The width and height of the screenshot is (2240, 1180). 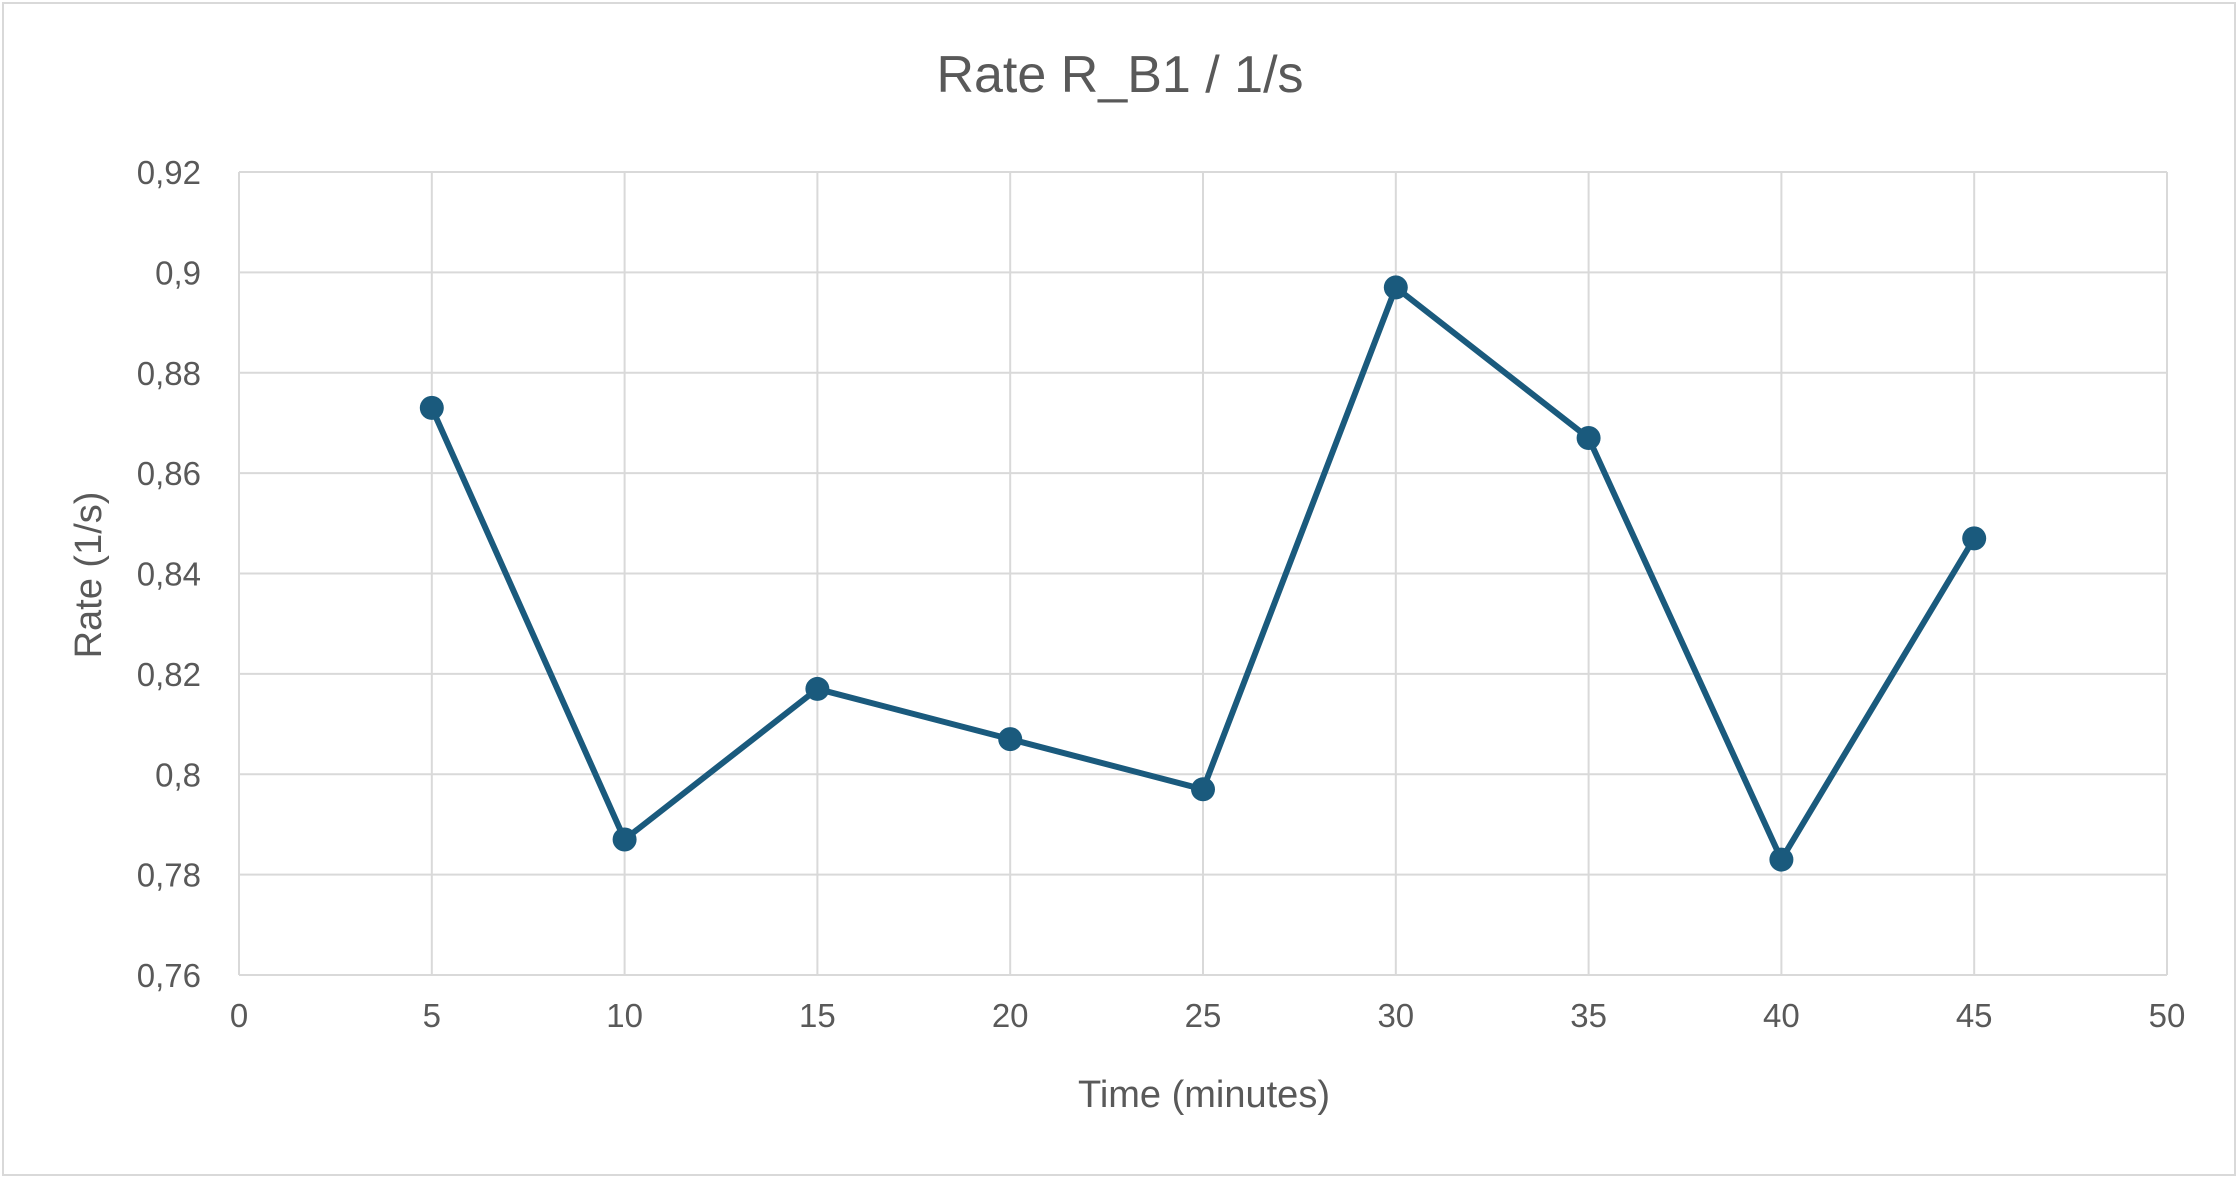 I want to click on y-tick-label: 0,8, so click(x=178, y=774).